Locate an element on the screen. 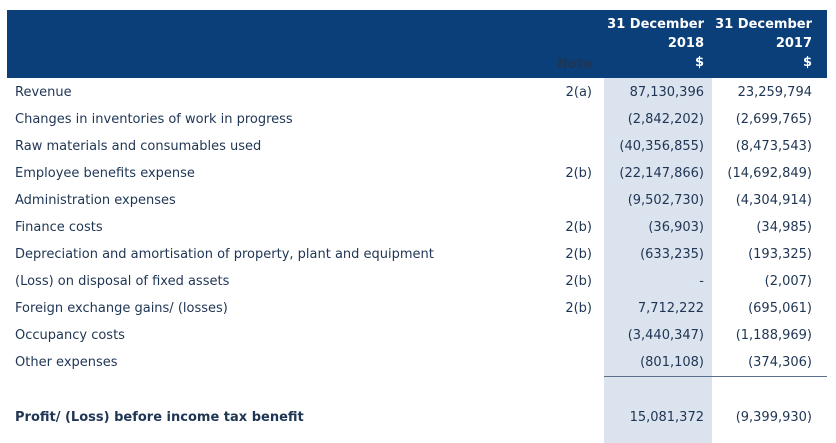  total-value-2017: (9,399,930) is located at coordinates (773, 417).